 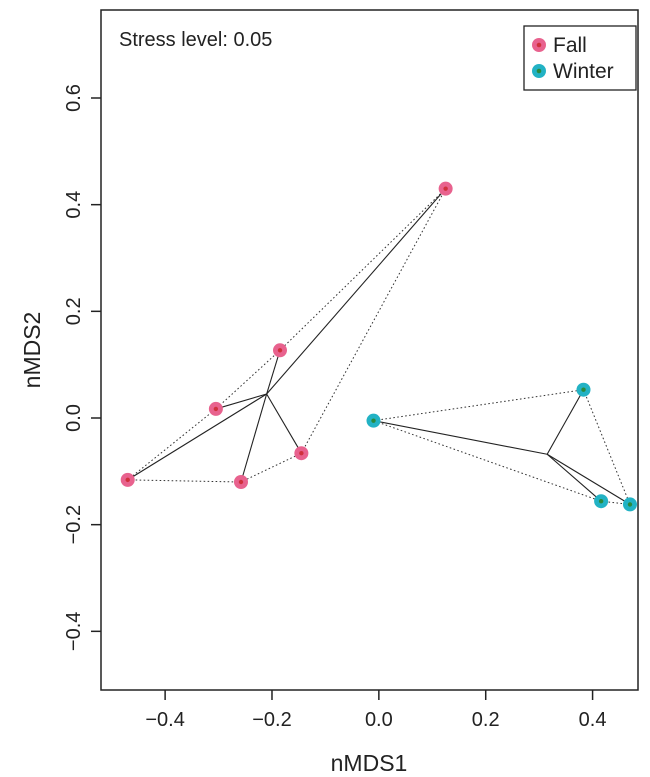 What do you see at coordinates (539, 45) in the screenshot?
I see `legend-marker-center-fall` at bounding box center [539, 45].